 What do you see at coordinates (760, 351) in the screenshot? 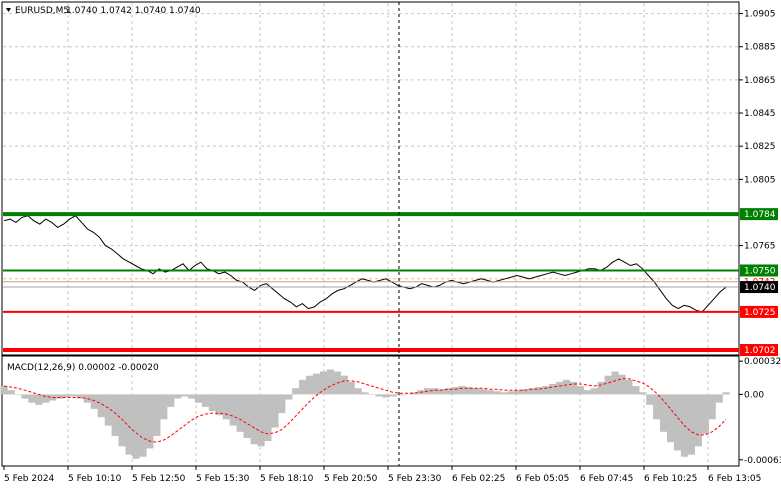
I see `level-label: 1.0702` at bounding box center [760, 351].